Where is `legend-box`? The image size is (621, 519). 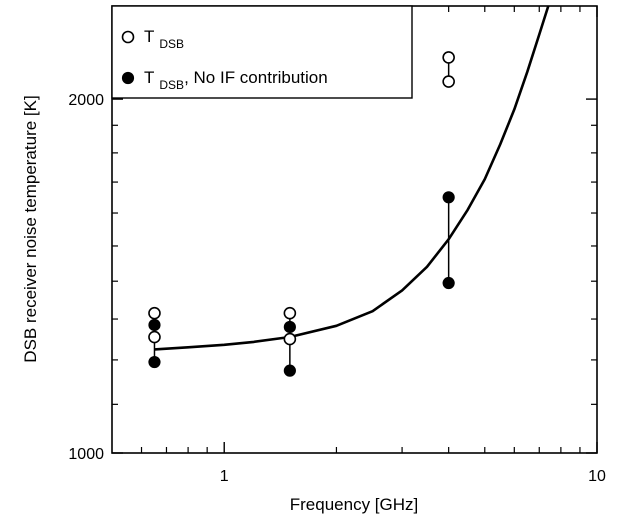 legend-box is located at coordinates (262, 52).